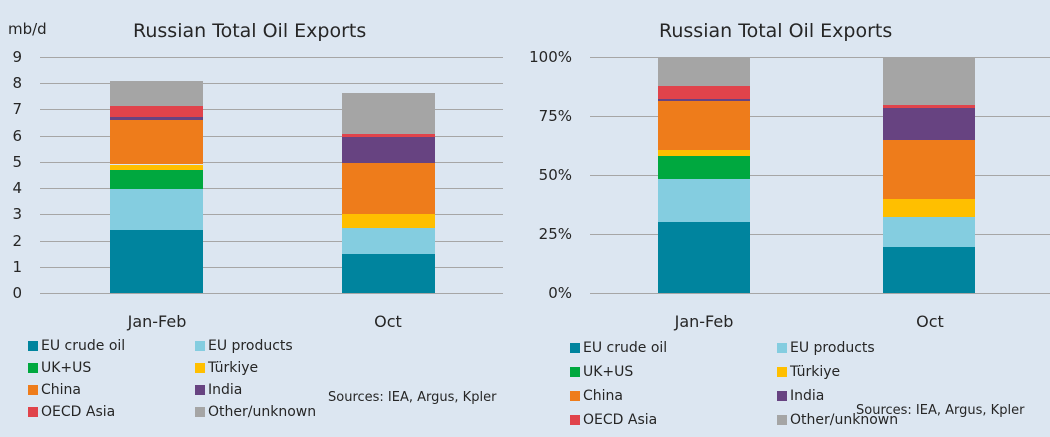 This screenshot has width=1050, height=437. I want to click on legend-item-turkiye: Türkiye, so click(808, 372).